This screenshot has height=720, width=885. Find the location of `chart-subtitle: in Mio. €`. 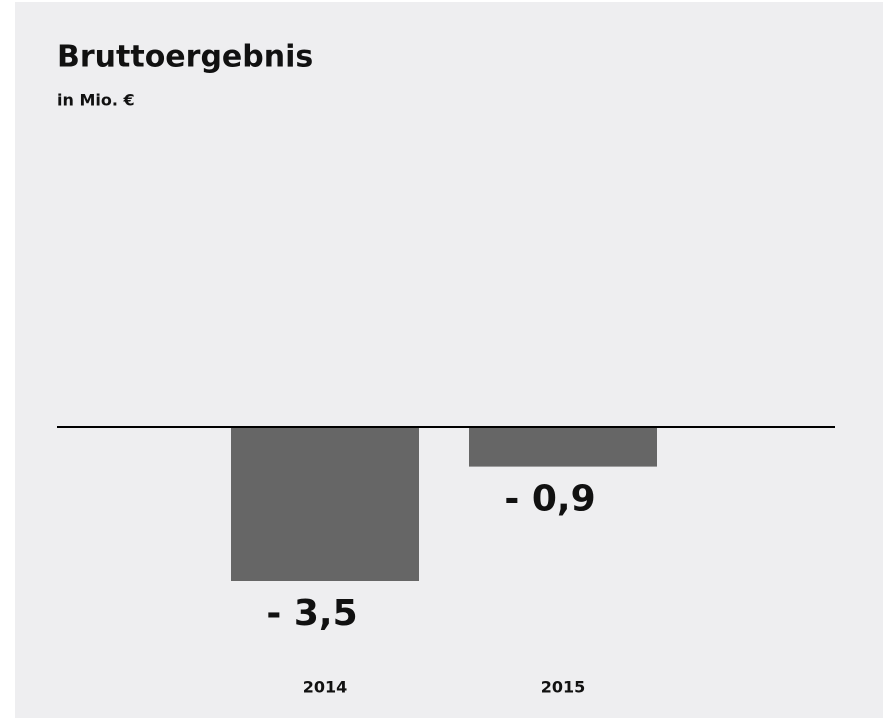

chart-subtitle: in Mio. € is located at coordinates (96, 100).